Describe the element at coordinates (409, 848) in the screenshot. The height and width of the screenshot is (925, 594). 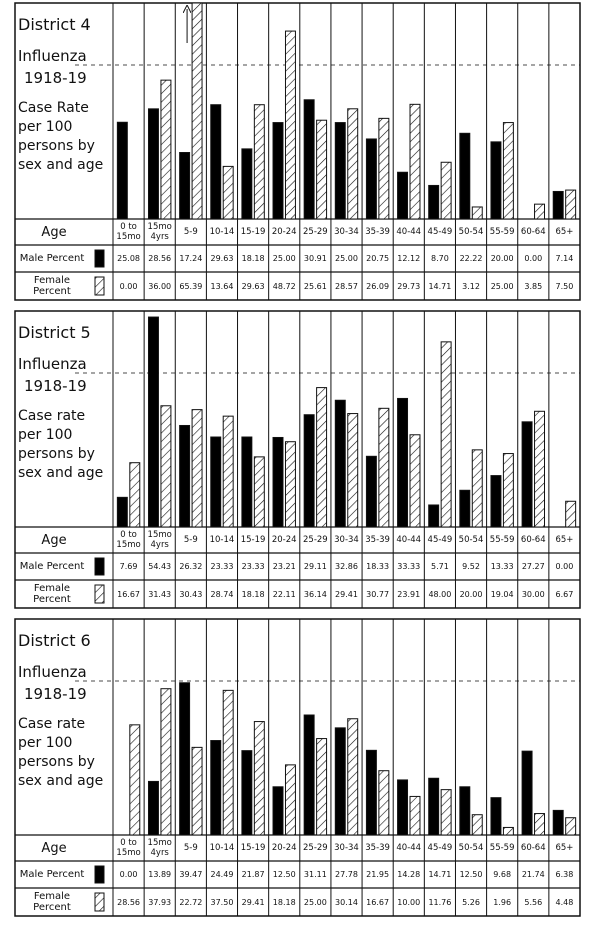
I see `x-tick-label: 40-44` at that location.